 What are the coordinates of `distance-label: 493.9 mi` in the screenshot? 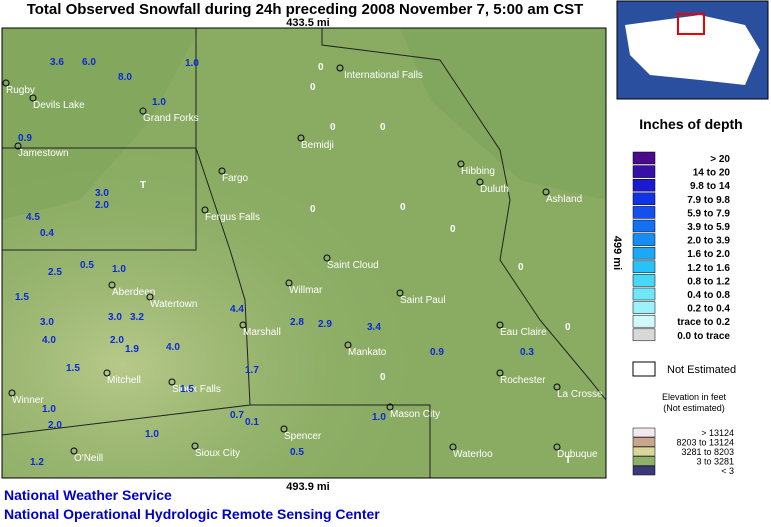 It's located at (307, 487).